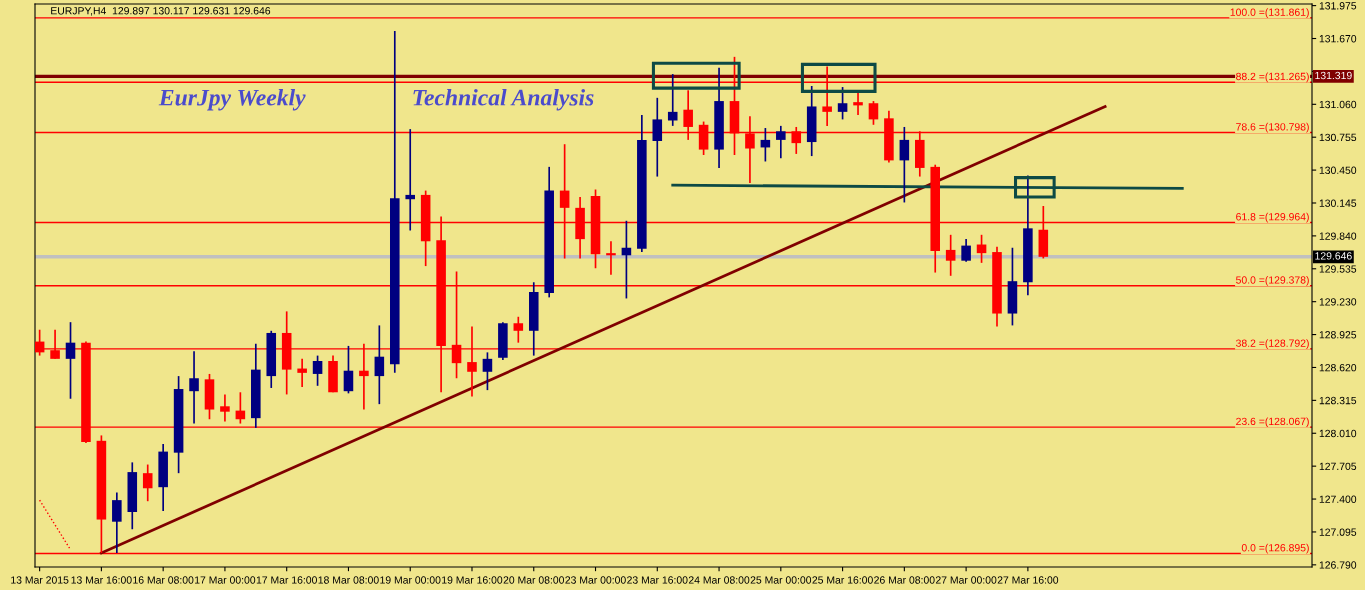 The width and height of the screenshot is (1365, 590). What do you see at coordinates (1338, 269) in the screenshot?
I see `y-tick-label: 129.535` at bounding box center [1338, 269].